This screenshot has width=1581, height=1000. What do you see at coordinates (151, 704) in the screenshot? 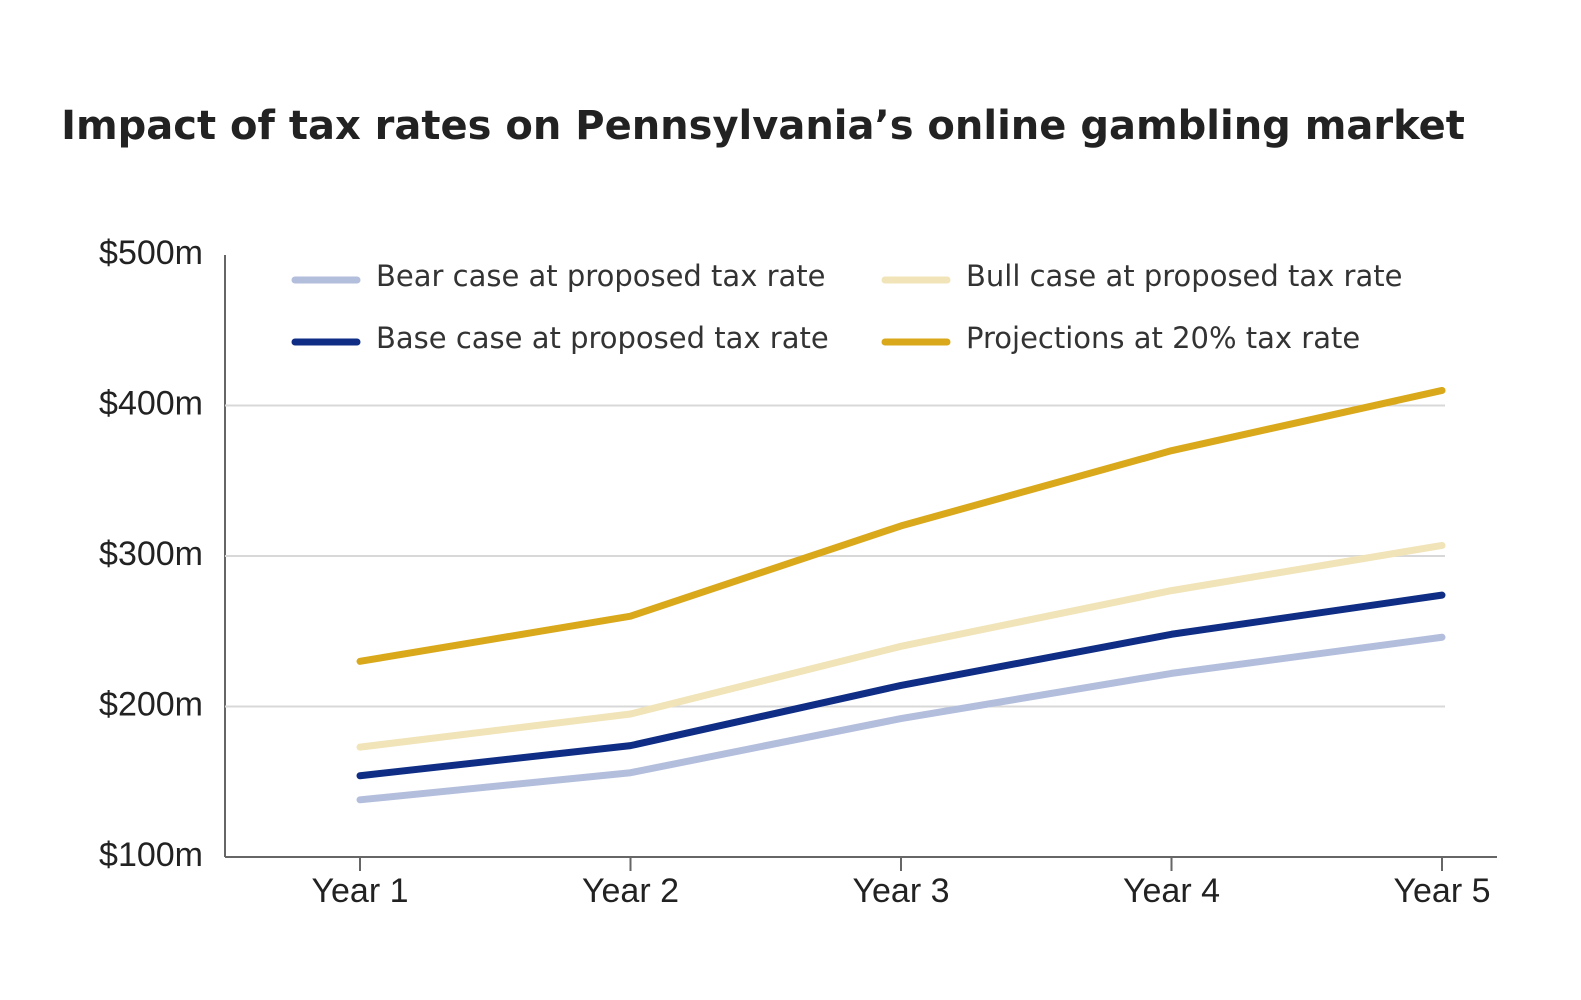
I see `y-tick-label: $200m` at bounding box center [151, 704].